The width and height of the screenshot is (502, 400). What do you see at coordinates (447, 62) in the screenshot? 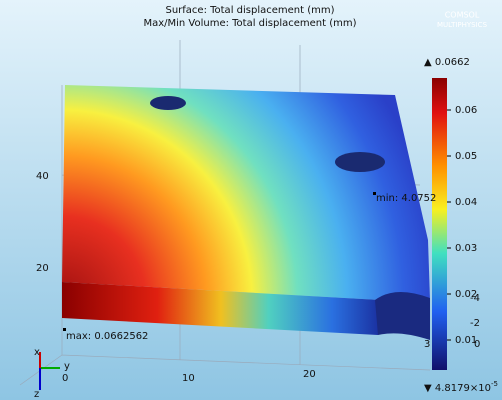
I see `colorbar-max: ▲ 0.0662` at bounding box center [447, 62].